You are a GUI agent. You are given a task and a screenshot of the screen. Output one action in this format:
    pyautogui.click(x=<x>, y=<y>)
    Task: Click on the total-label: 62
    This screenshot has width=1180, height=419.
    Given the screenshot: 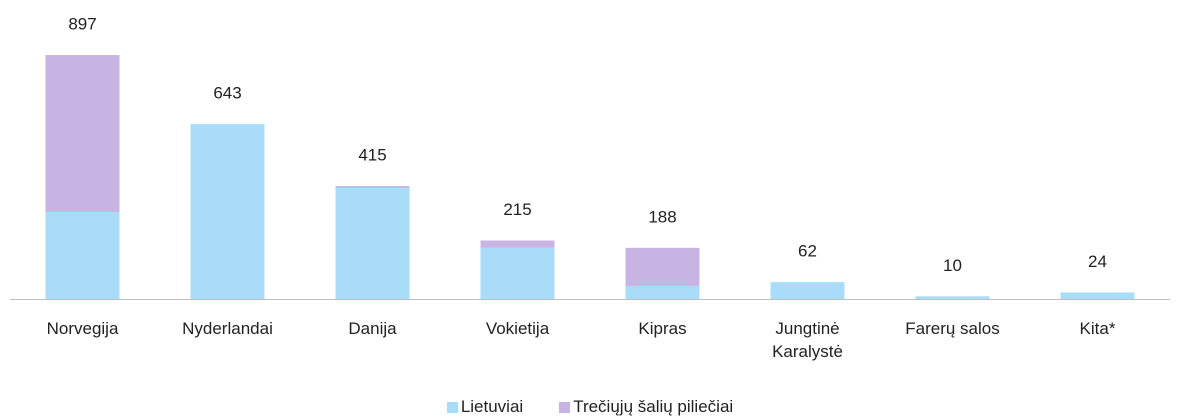 What is the action you would take?
    pyautogui.click(x=807, y=251)
    